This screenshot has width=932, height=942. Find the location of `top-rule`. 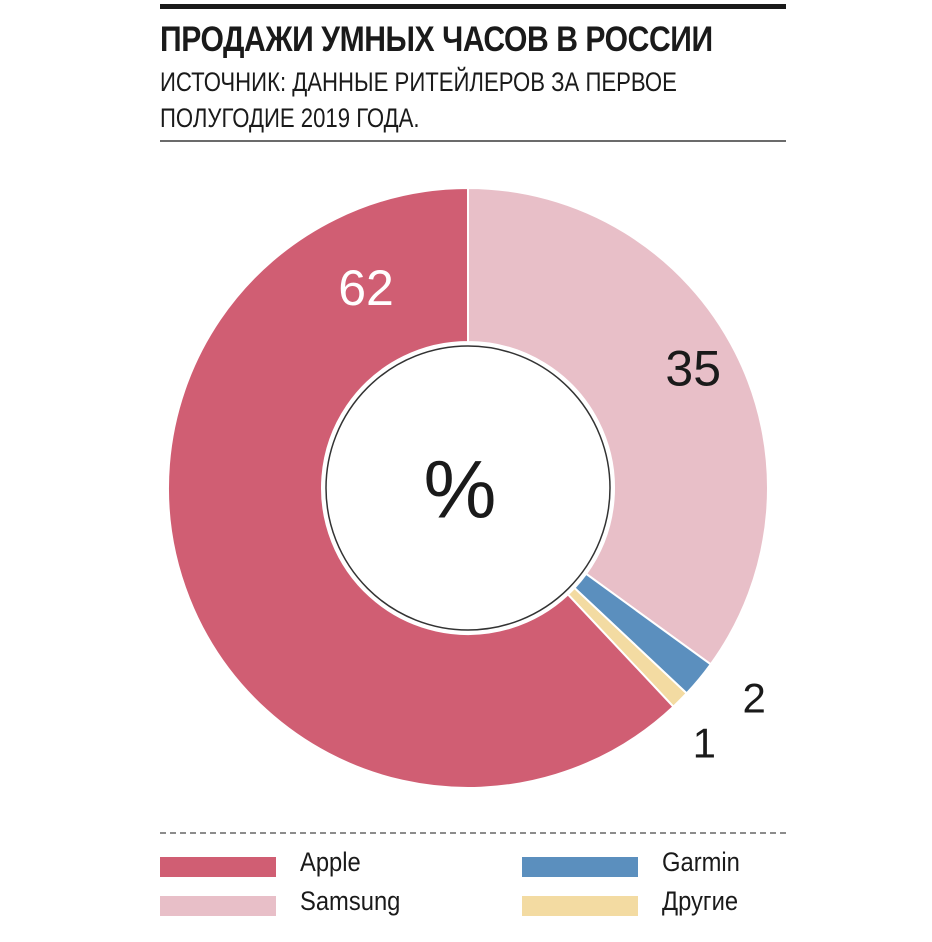

top-rule is located at coordinates (473, 6).